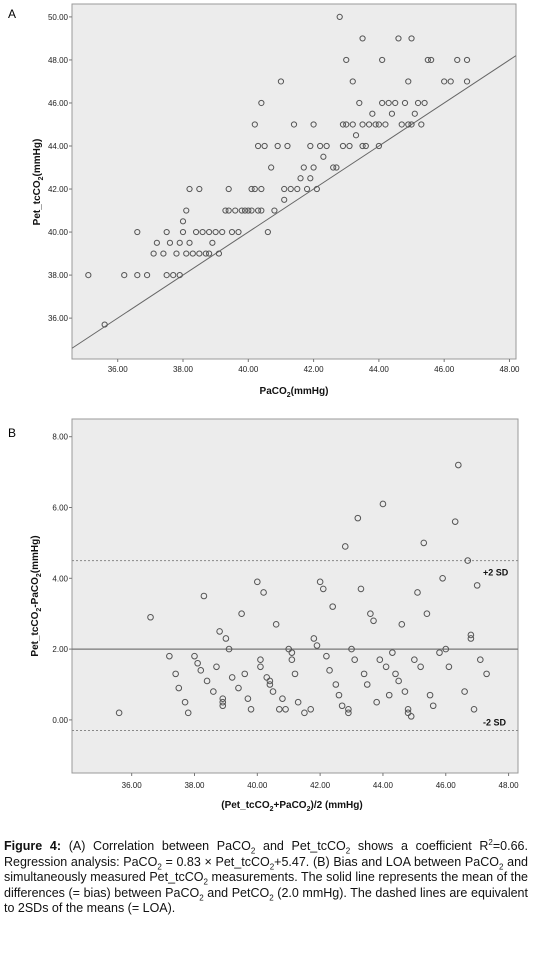  What do you see at coordinates (12, 433) in the screenshot?
I see `panel-b-letter: B` at bounding box center [12, 433].